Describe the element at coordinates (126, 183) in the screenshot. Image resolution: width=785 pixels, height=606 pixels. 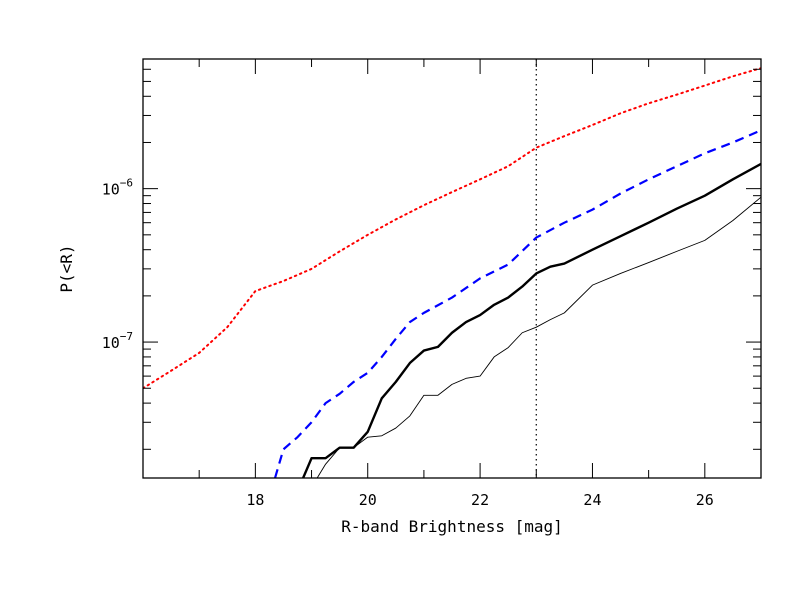
I see `y-tick-exponent: −6` at that location.